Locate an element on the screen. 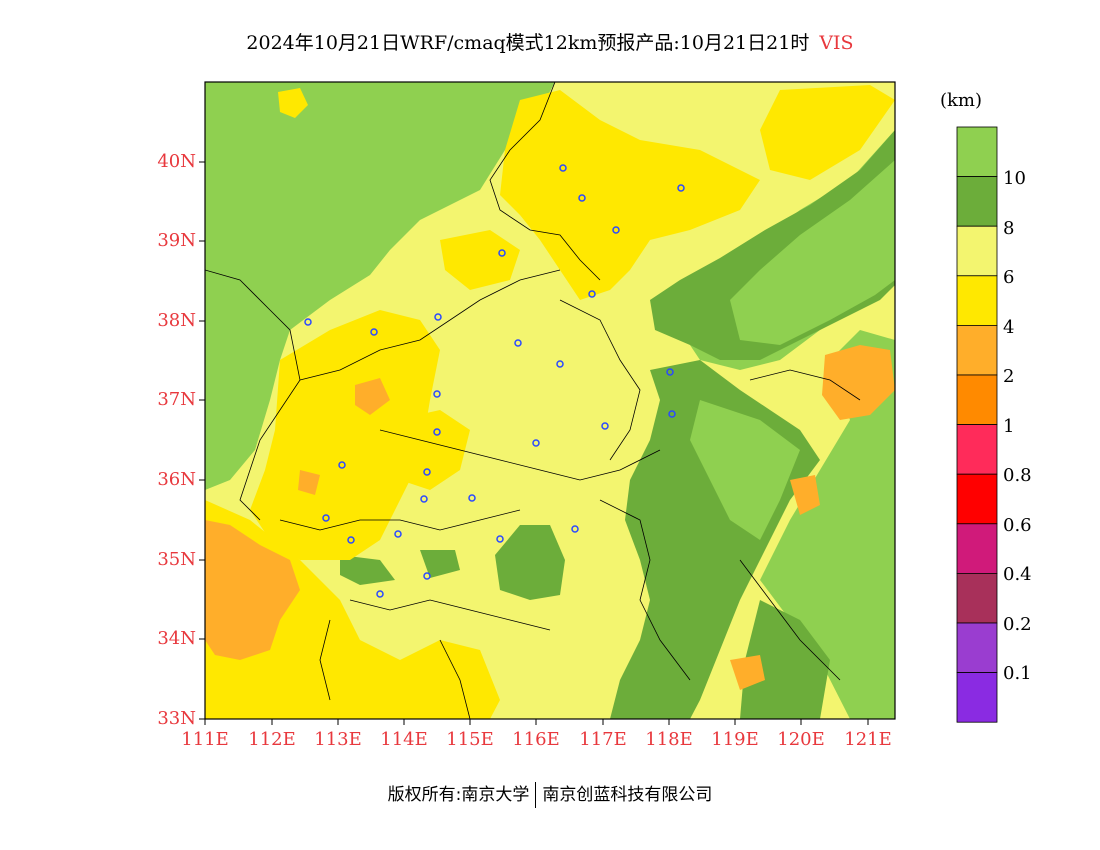 The image size is (1100, 850). region-darkgreen-central is located at coordinates (530, 562).